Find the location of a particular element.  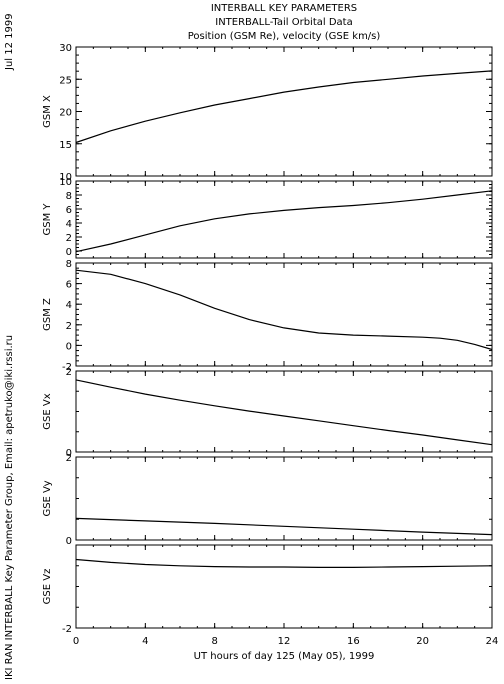

panel-3-frame is located at coordinates (284, 314).